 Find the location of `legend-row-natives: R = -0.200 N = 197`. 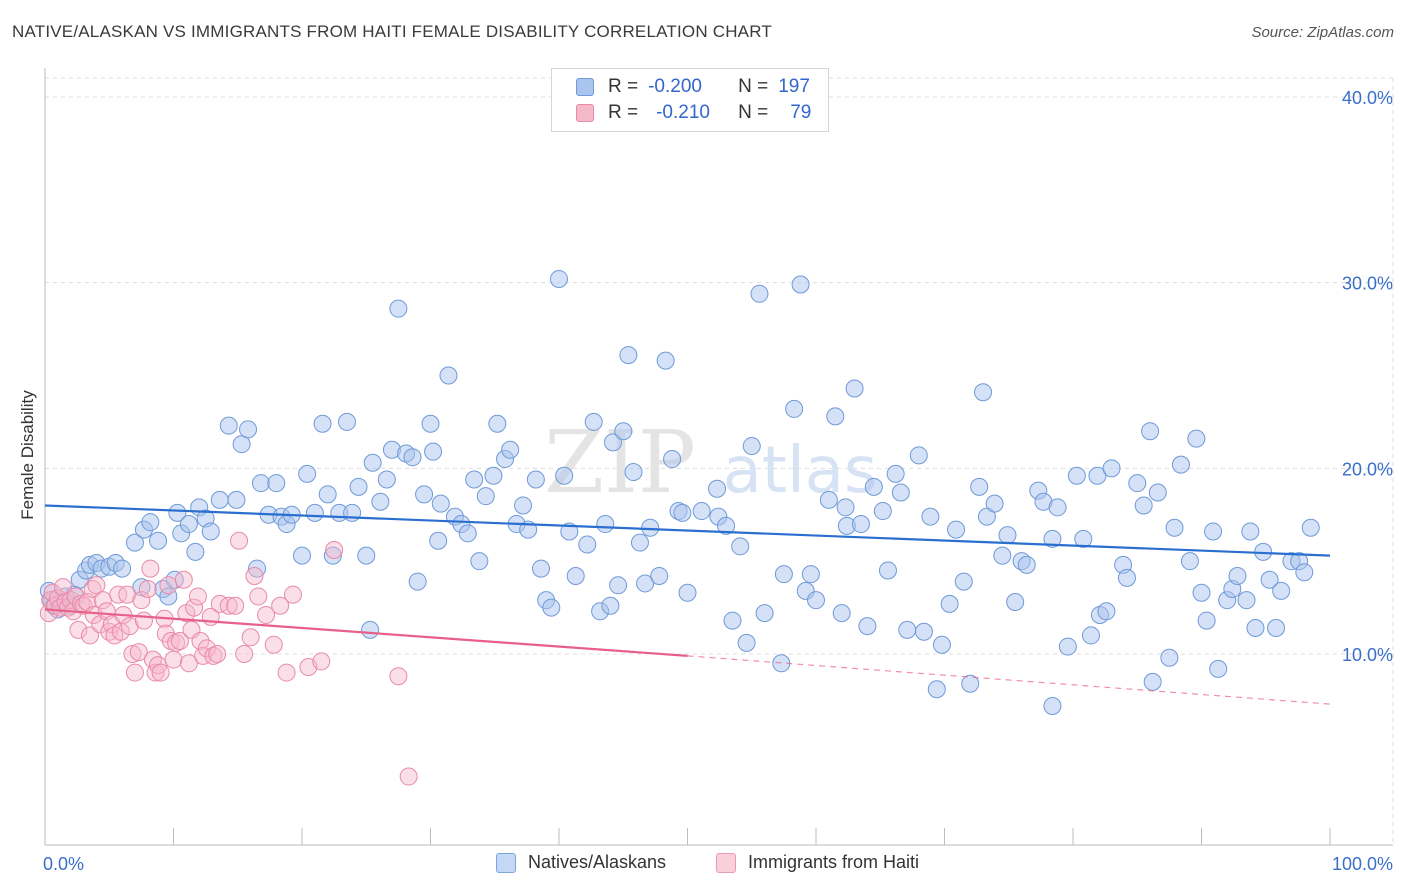

legend-row-natives: R = -0.200 N = 197 is located at coordinates (693, 87).